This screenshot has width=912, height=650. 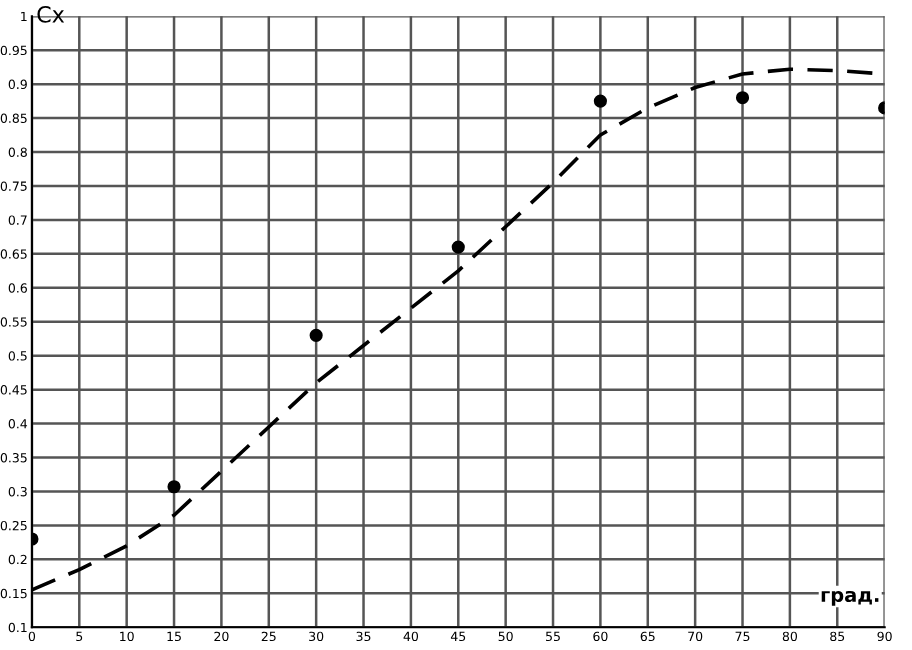 I want to click on x-axis-title: град., so click(x=850, y=598).